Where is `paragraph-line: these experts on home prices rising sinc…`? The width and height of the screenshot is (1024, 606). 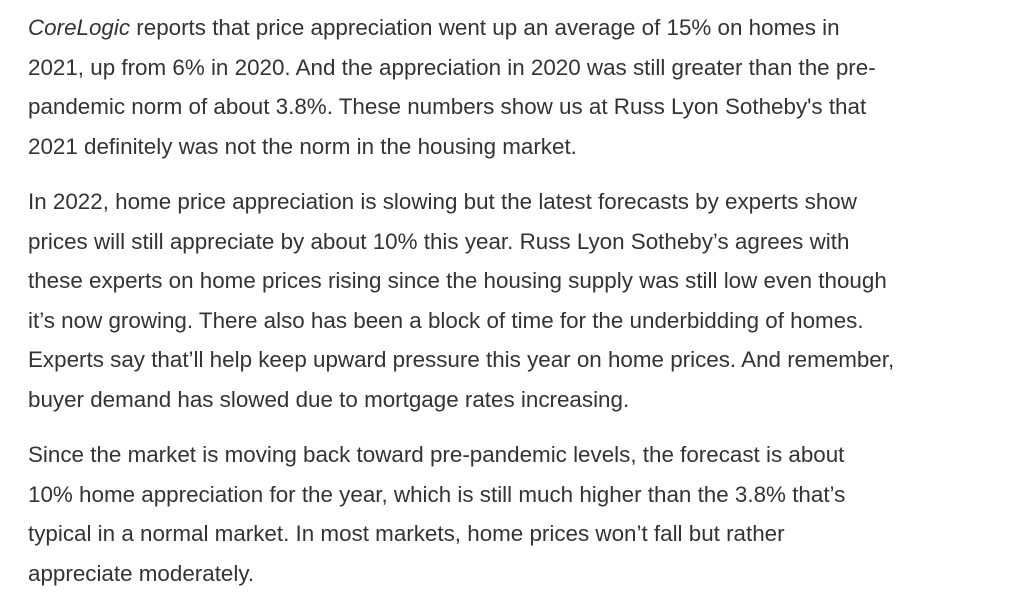
paragraph-line: these experts on home prices rising sinc… is located at coordinates (457, 280).